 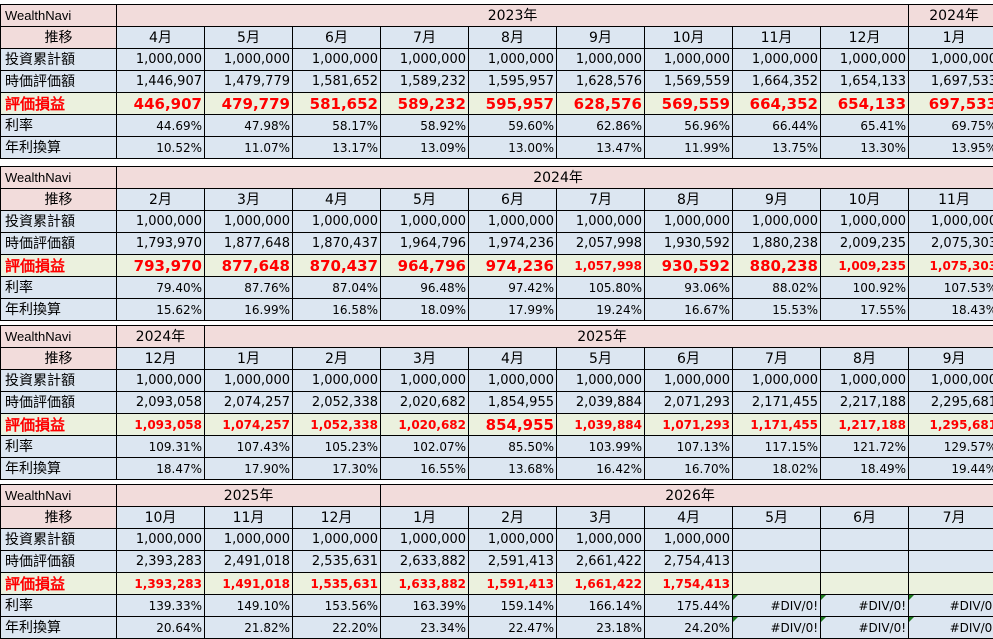 What do you see at coordinates (777, 82) in the screenshot?
I see `market-value-cell: 1,664,352` at bounding box center [777, 82].